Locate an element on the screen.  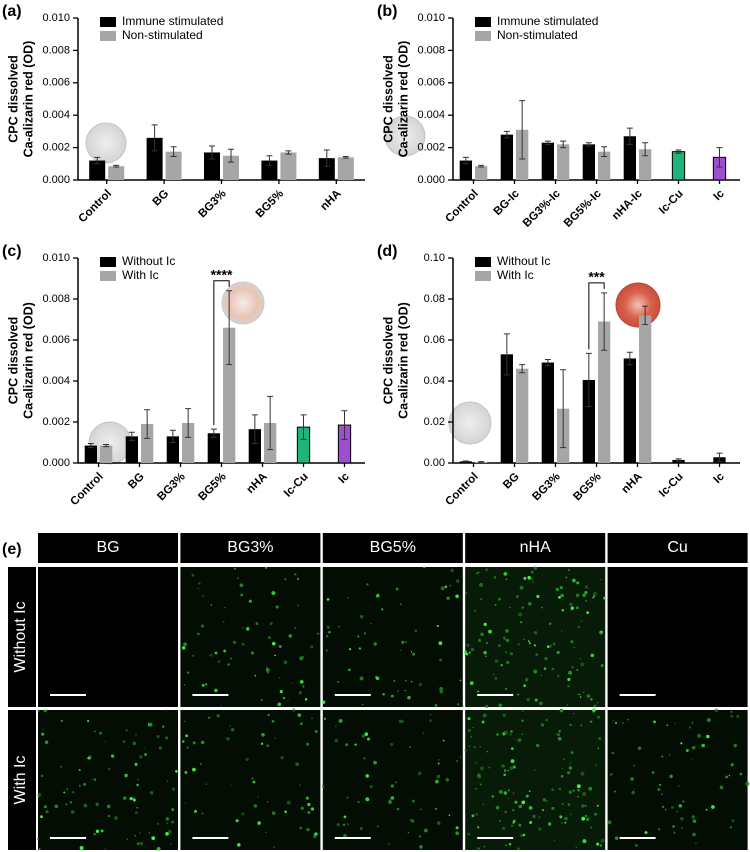
y-tick-label: 0.06 is located at coordinates (434, 340).